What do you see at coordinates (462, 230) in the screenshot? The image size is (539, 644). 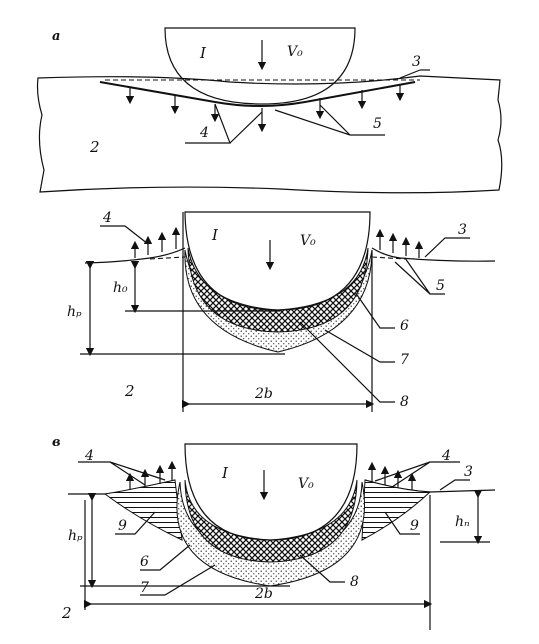 I see `panel-b-label-3: 3` at bounding box center [462, 230].